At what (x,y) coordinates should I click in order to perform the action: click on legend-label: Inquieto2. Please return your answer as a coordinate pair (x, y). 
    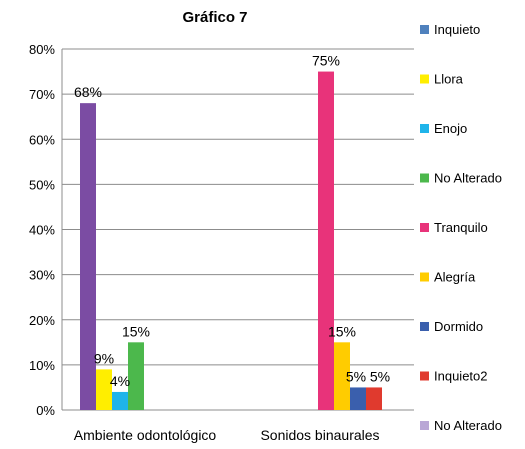
    Looking at the image, I should click on (461, 376).